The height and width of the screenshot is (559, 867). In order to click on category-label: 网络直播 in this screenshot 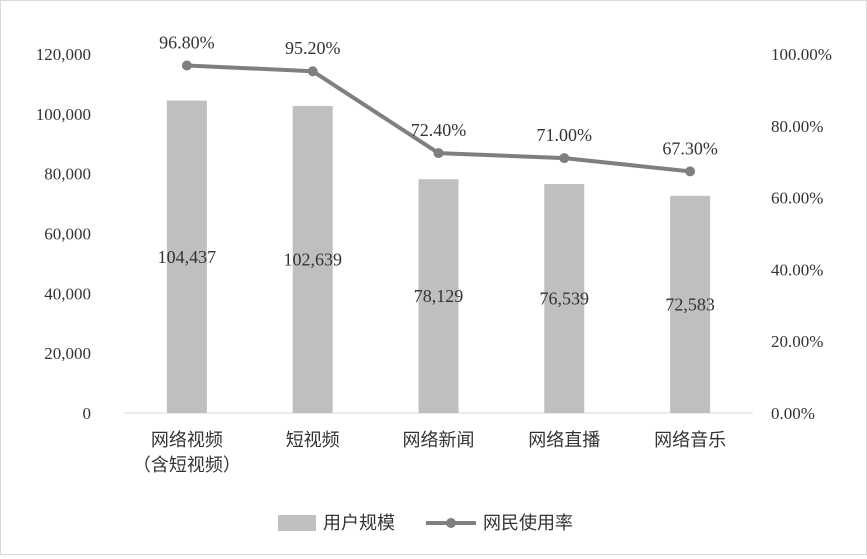, I will do `click(564, 440)`.